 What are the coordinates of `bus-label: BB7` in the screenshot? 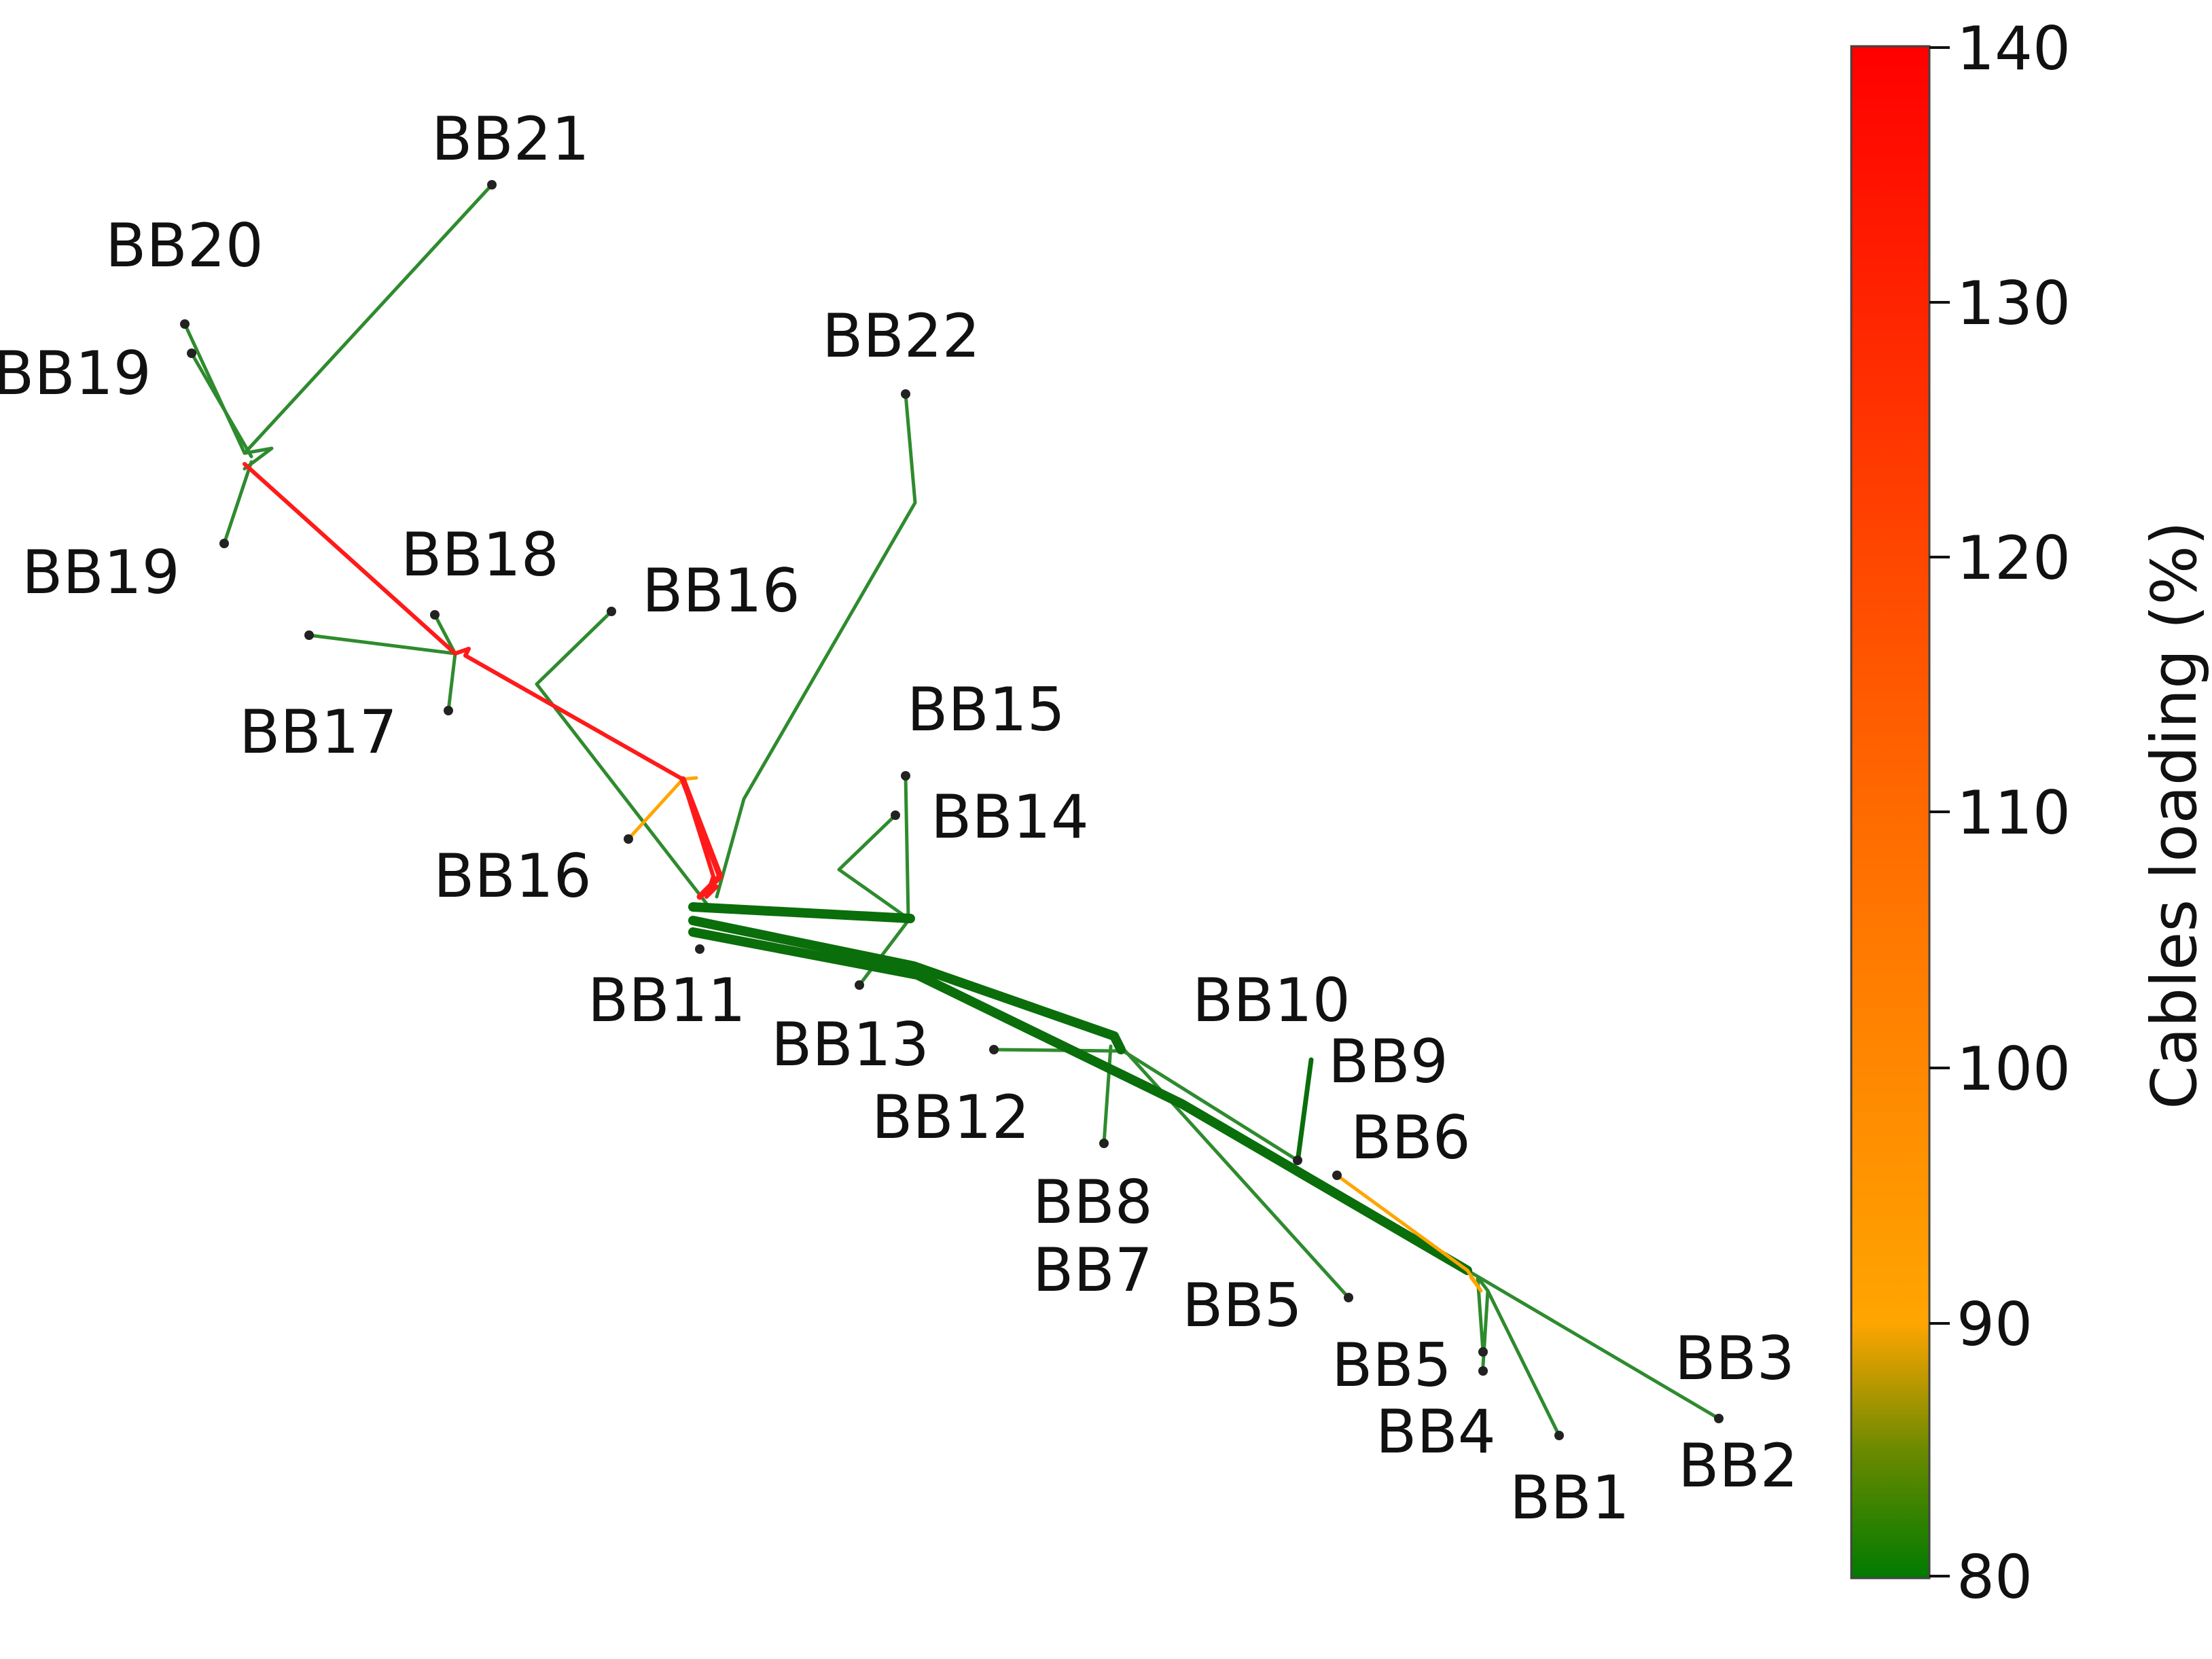 It's located at (1093, 1270).